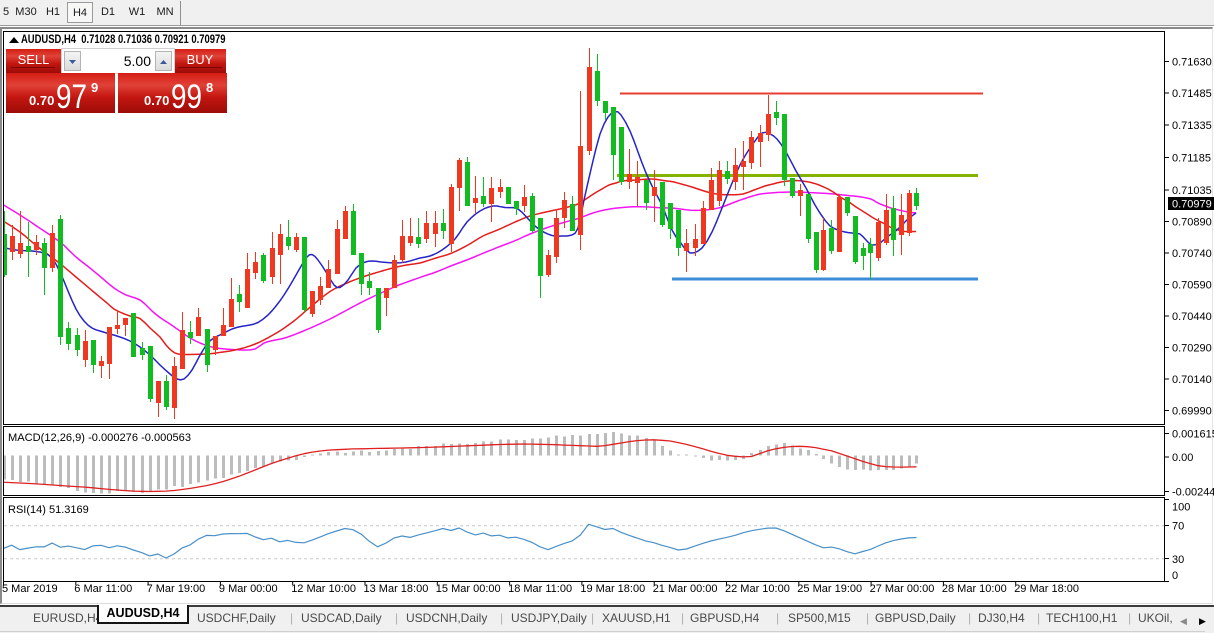 This screenshot has width=1214, height=633. I want to click on svg-text: 9 Mar 00:00, so click(248, 589).